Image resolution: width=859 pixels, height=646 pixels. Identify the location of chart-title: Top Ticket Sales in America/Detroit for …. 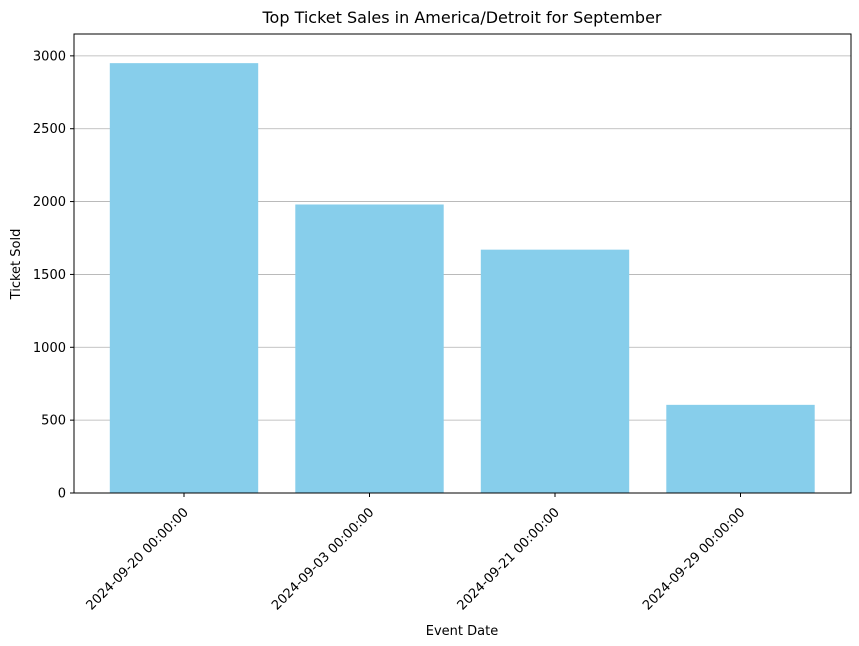
(461, 17).